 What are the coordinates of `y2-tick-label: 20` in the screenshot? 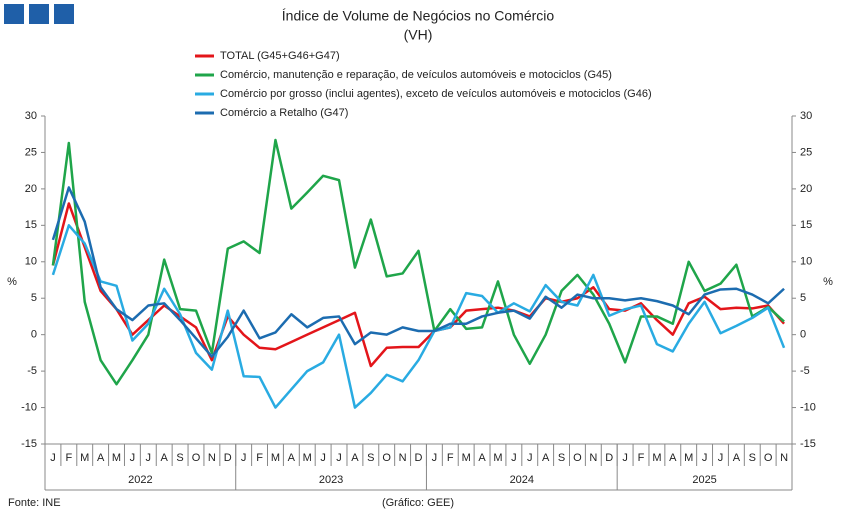 It's located at (806, 189).